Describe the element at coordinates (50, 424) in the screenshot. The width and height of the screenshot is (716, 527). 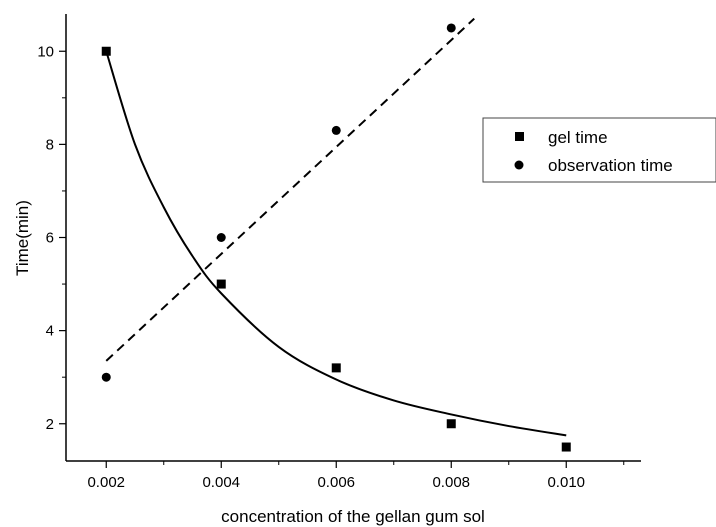
I see `y-tick-label: 2` at that location.